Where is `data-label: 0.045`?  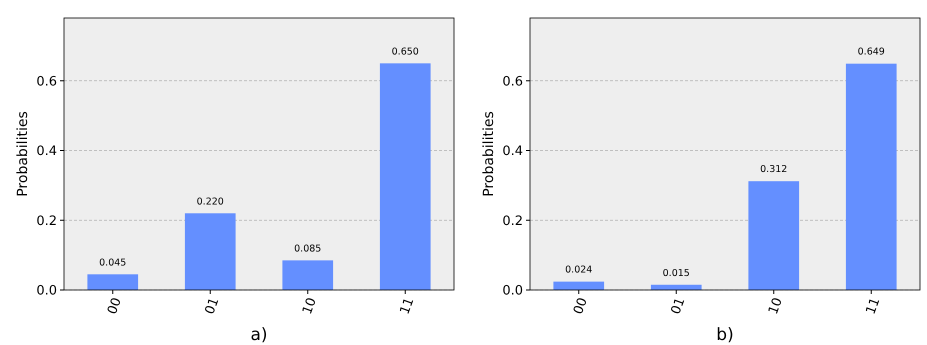 data-label: 0.045 is located at coordinates (112, 262).